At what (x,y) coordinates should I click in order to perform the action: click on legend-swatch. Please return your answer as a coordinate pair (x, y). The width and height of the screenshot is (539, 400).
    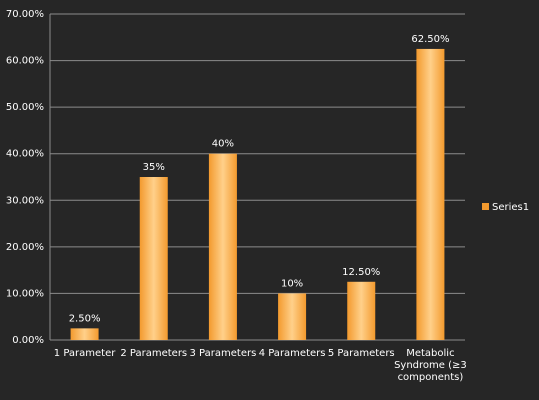
    Looking at the image, I should click on (485, 206).